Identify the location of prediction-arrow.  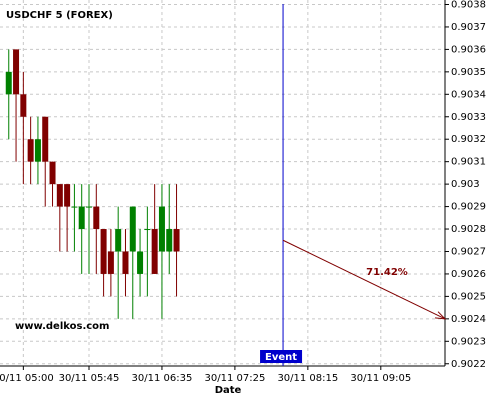
(364, 279).